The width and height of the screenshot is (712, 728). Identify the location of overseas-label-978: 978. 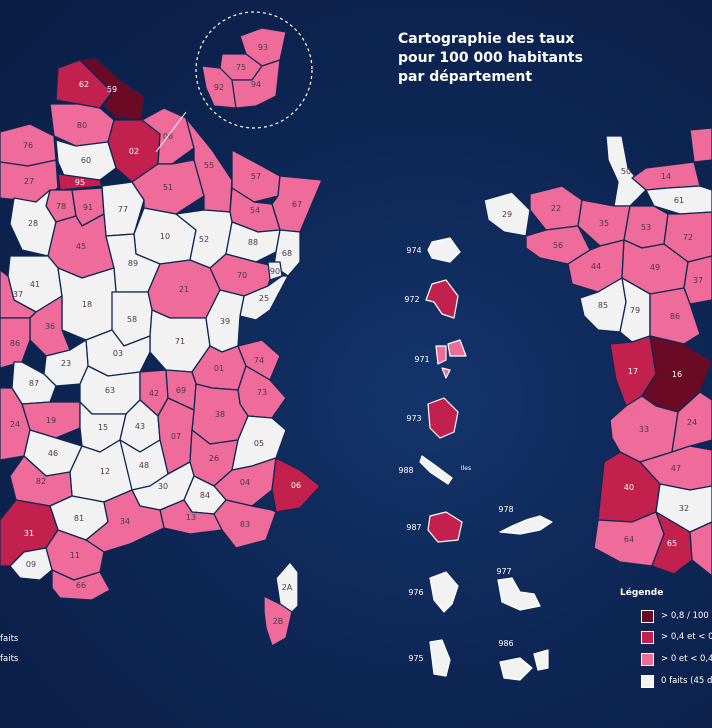
(505, 509).